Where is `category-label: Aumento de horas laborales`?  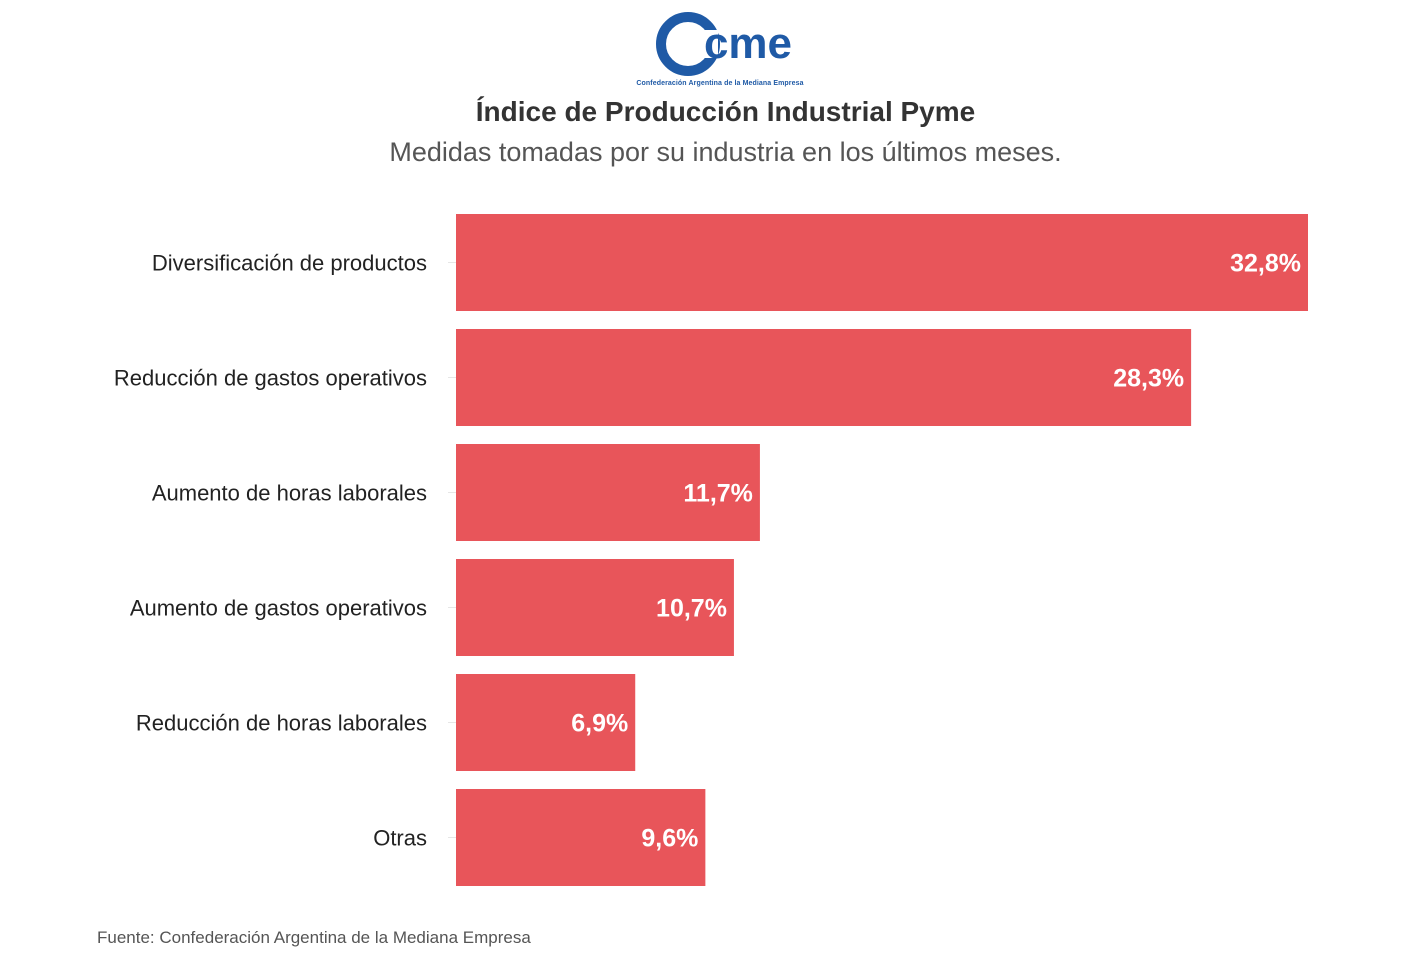 category-label: Aumento de horas laborales is located at coordinates (289, 493).